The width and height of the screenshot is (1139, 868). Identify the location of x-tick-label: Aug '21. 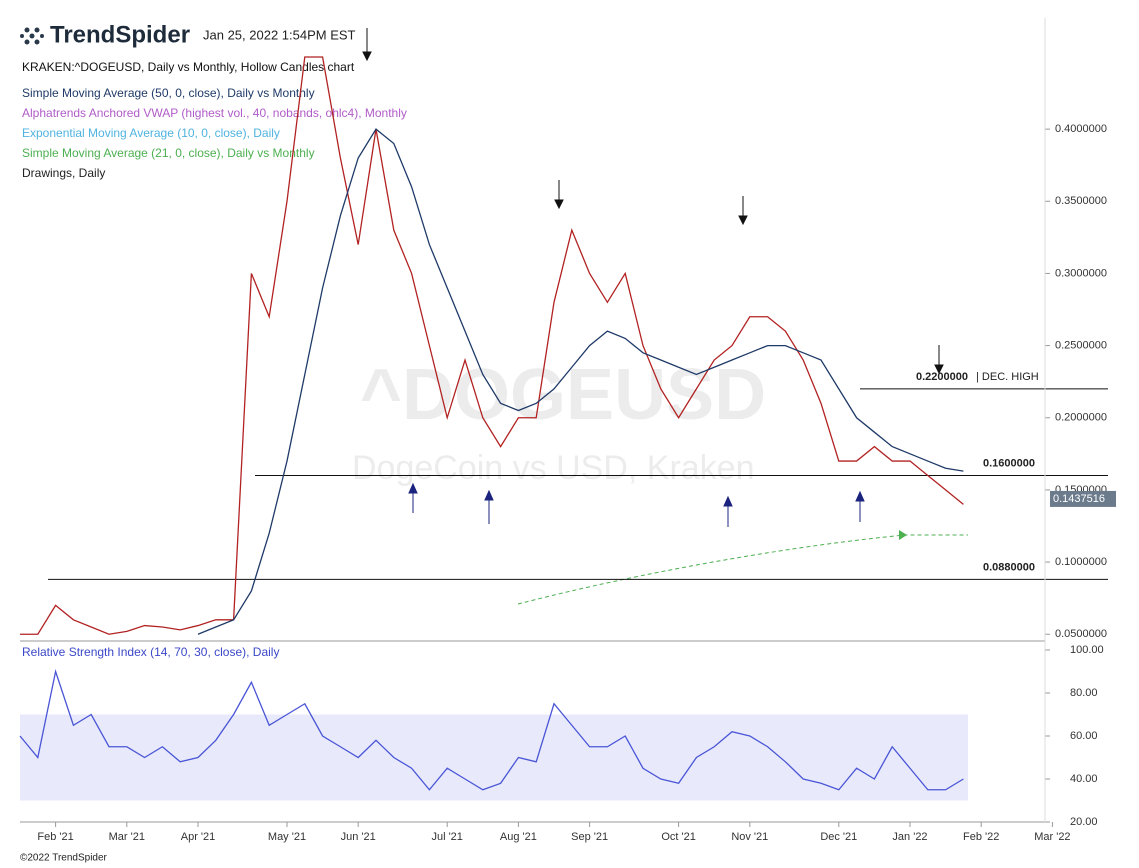
(518, 837).